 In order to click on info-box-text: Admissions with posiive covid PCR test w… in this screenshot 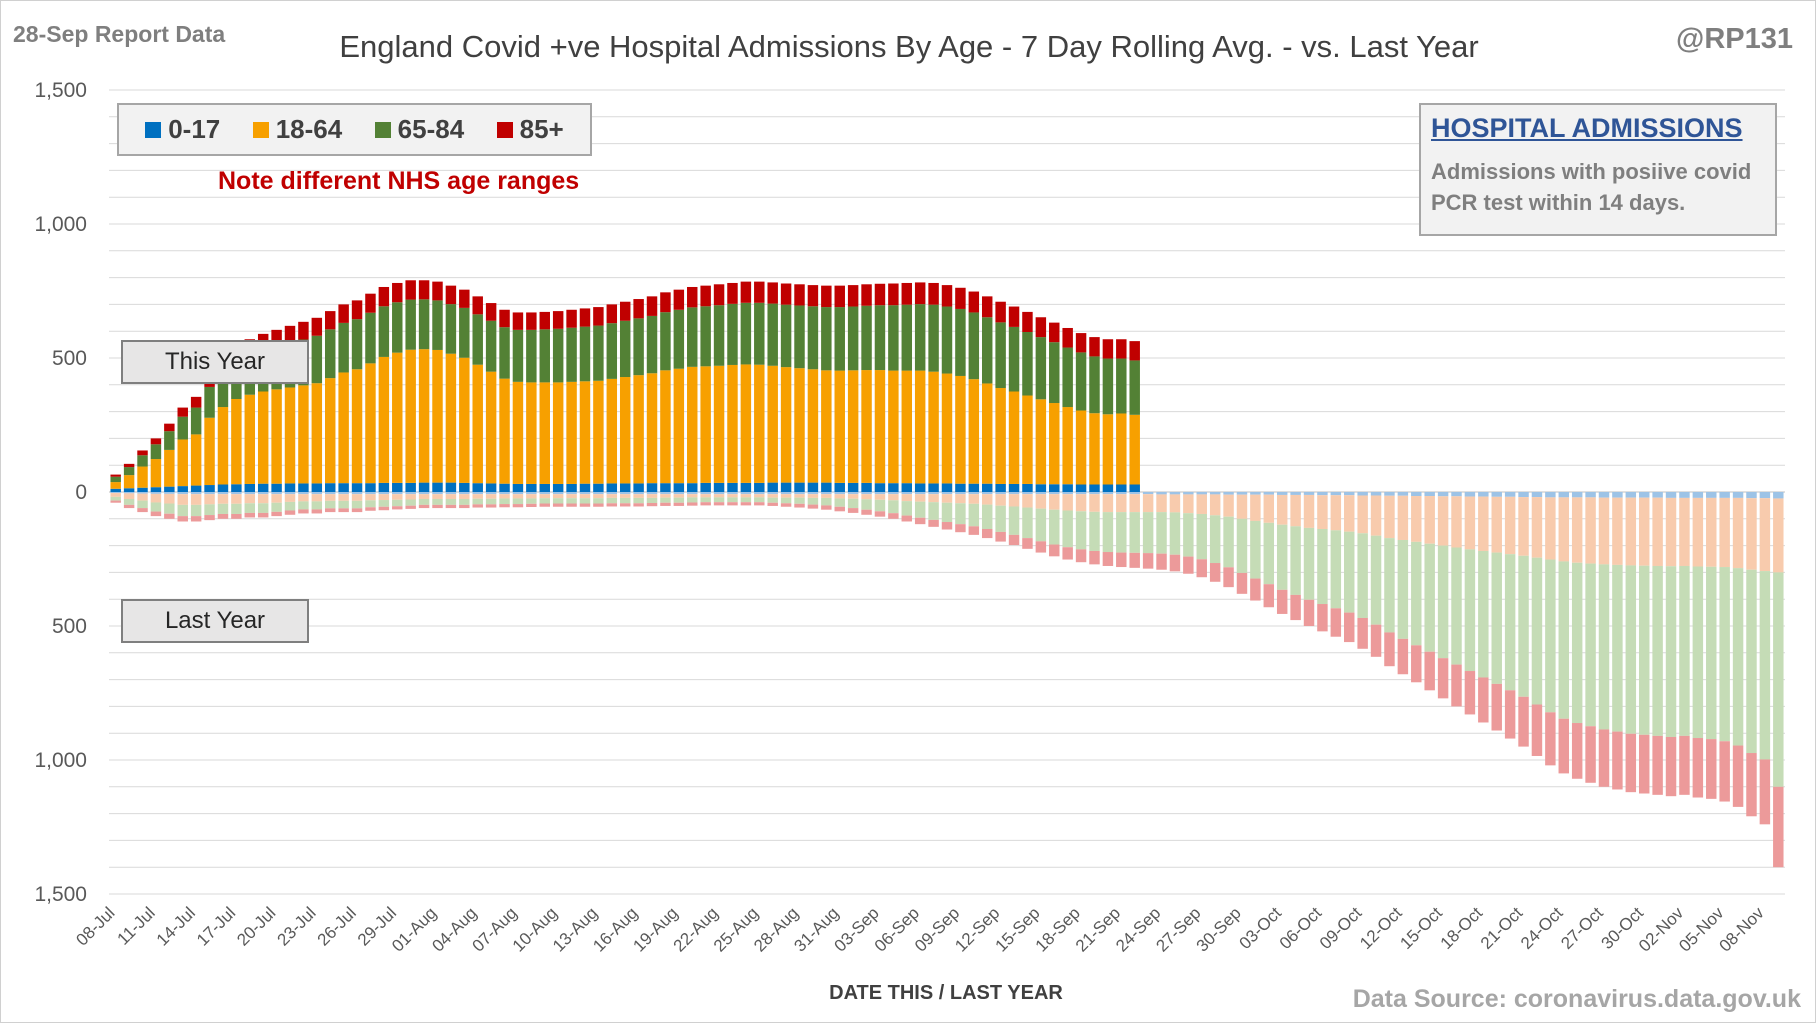, I will do `click(1598, 187)`.